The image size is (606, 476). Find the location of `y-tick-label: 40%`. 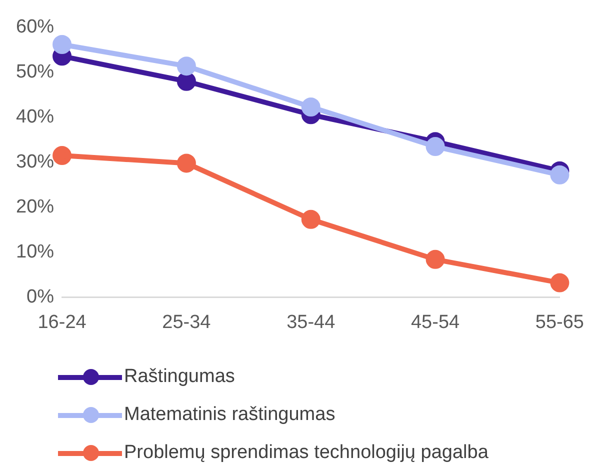

y-tick-label: 40% is located at coordinates (35, 117).